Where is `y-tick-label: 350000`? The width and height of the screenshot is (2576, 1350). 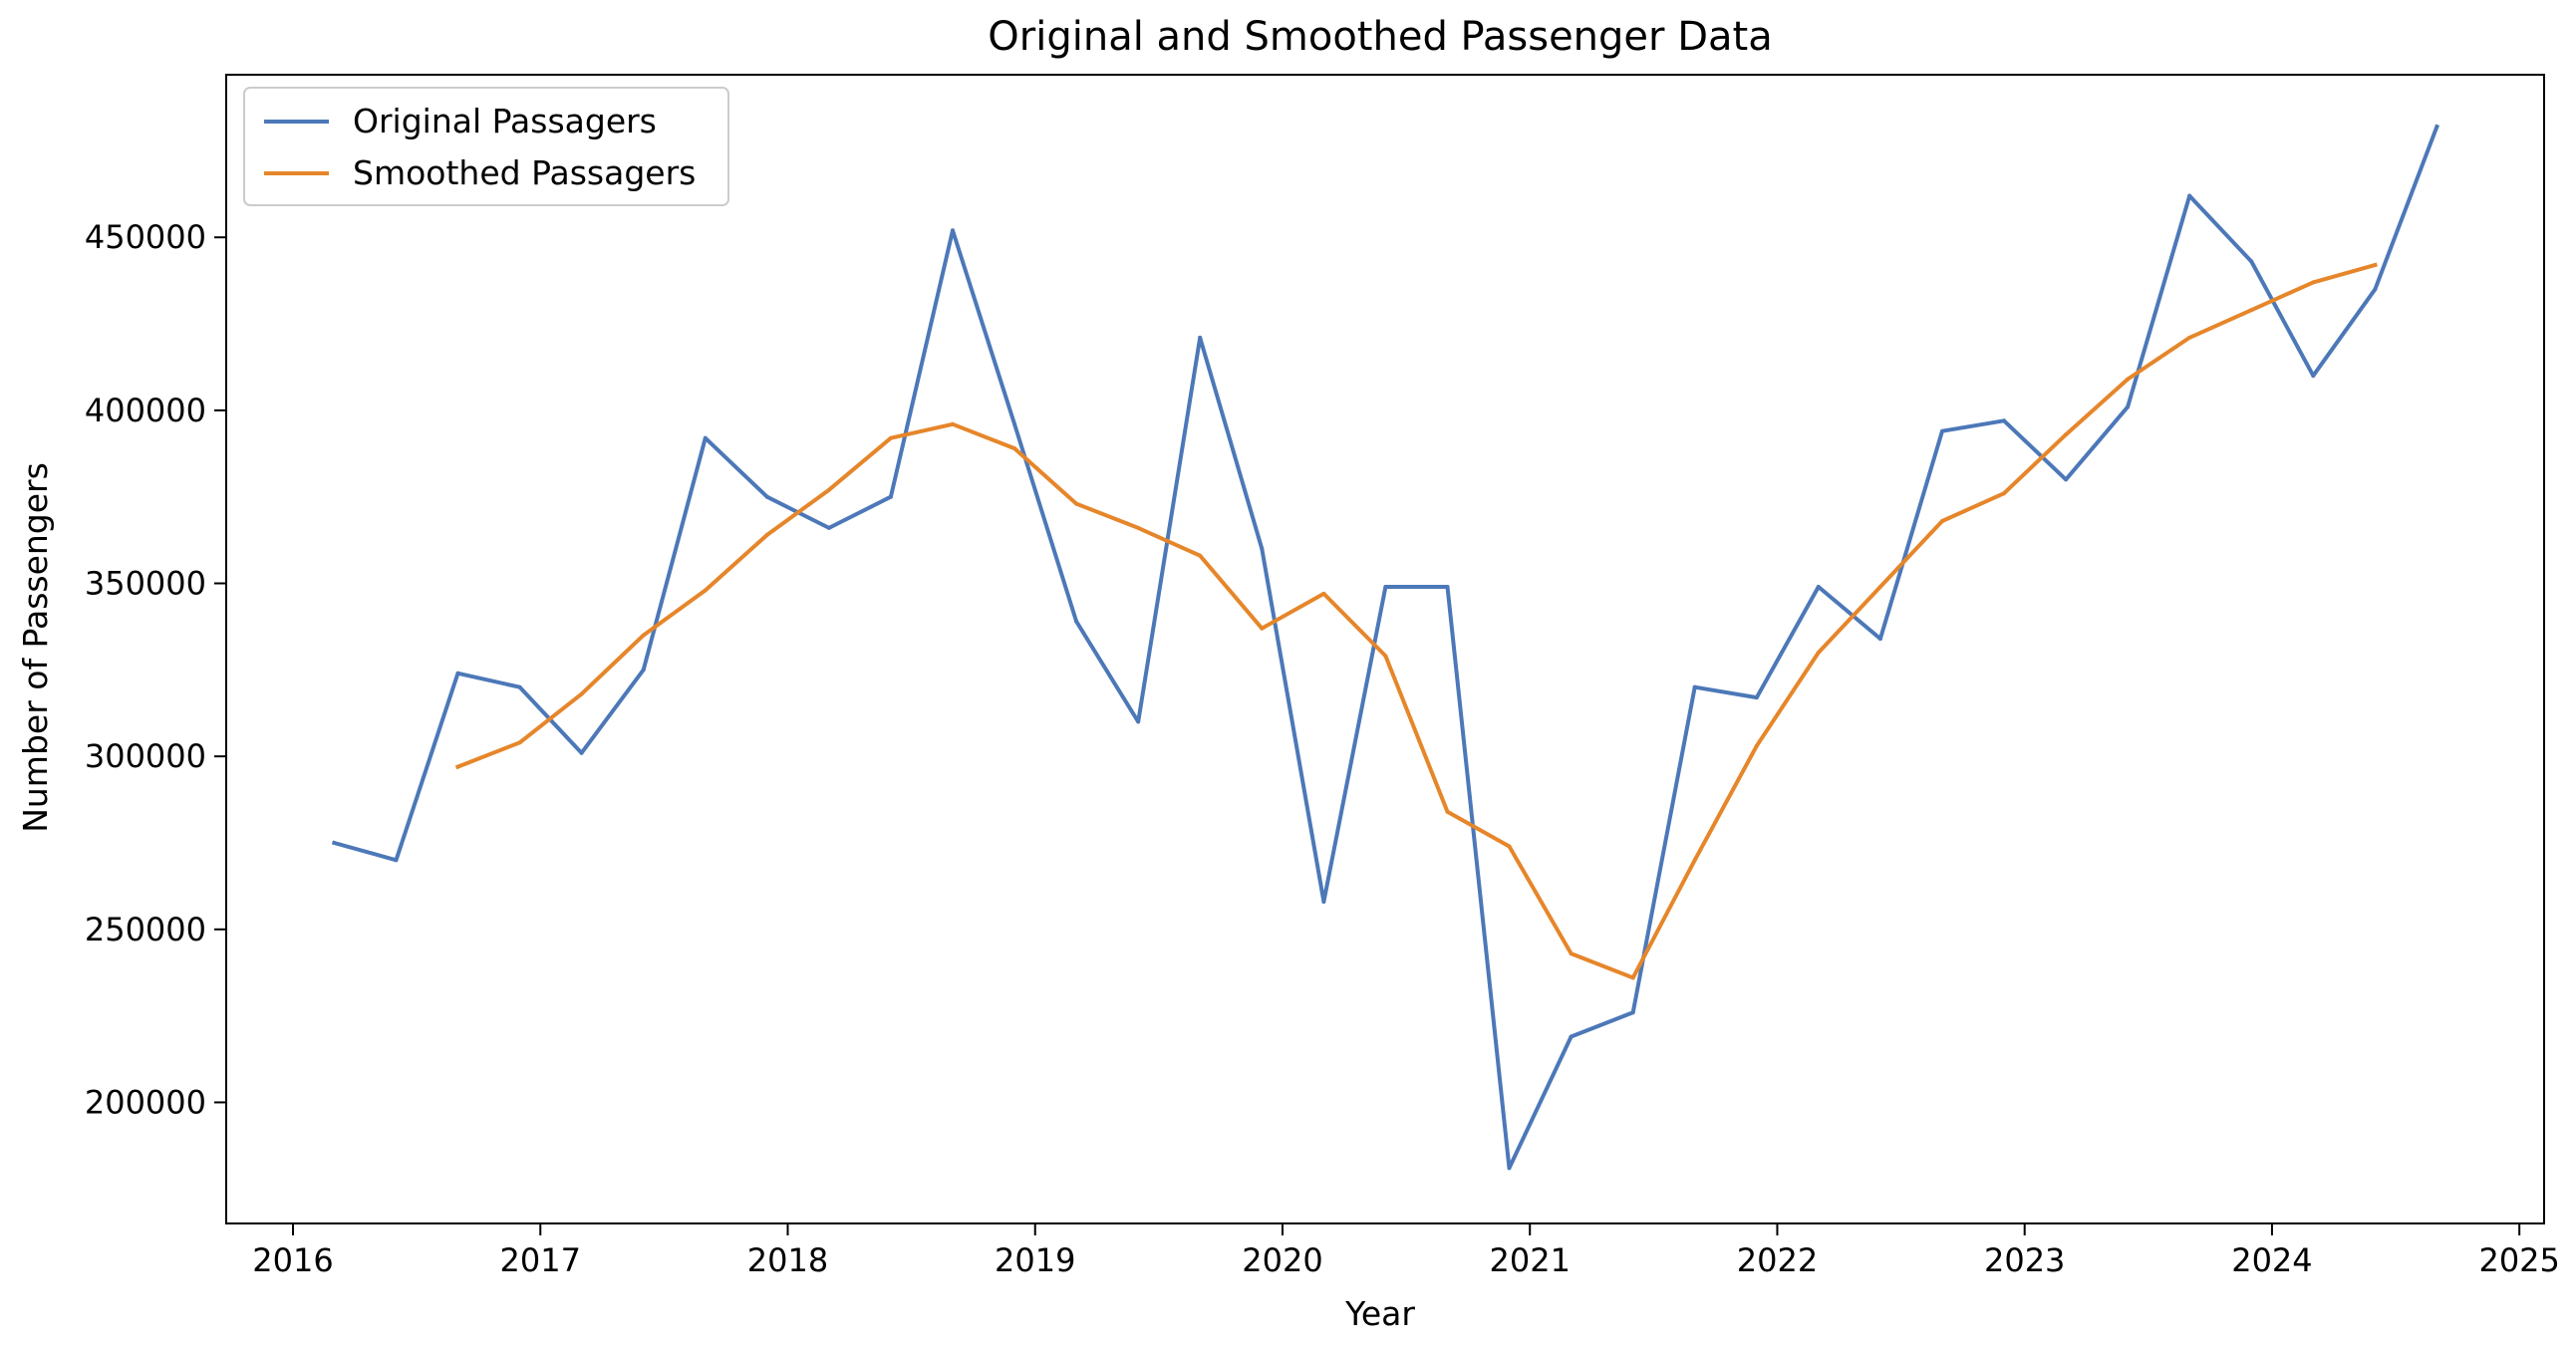 y-tick-label: 350000 is located at coordinates (145, 584).